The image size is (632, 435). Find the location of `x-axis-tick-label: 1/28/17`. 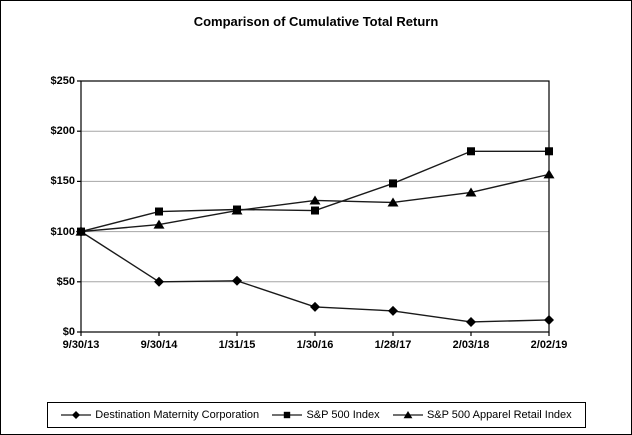

x-axis-tick-label: 1/28/17 is located at coordinates (393, 345).